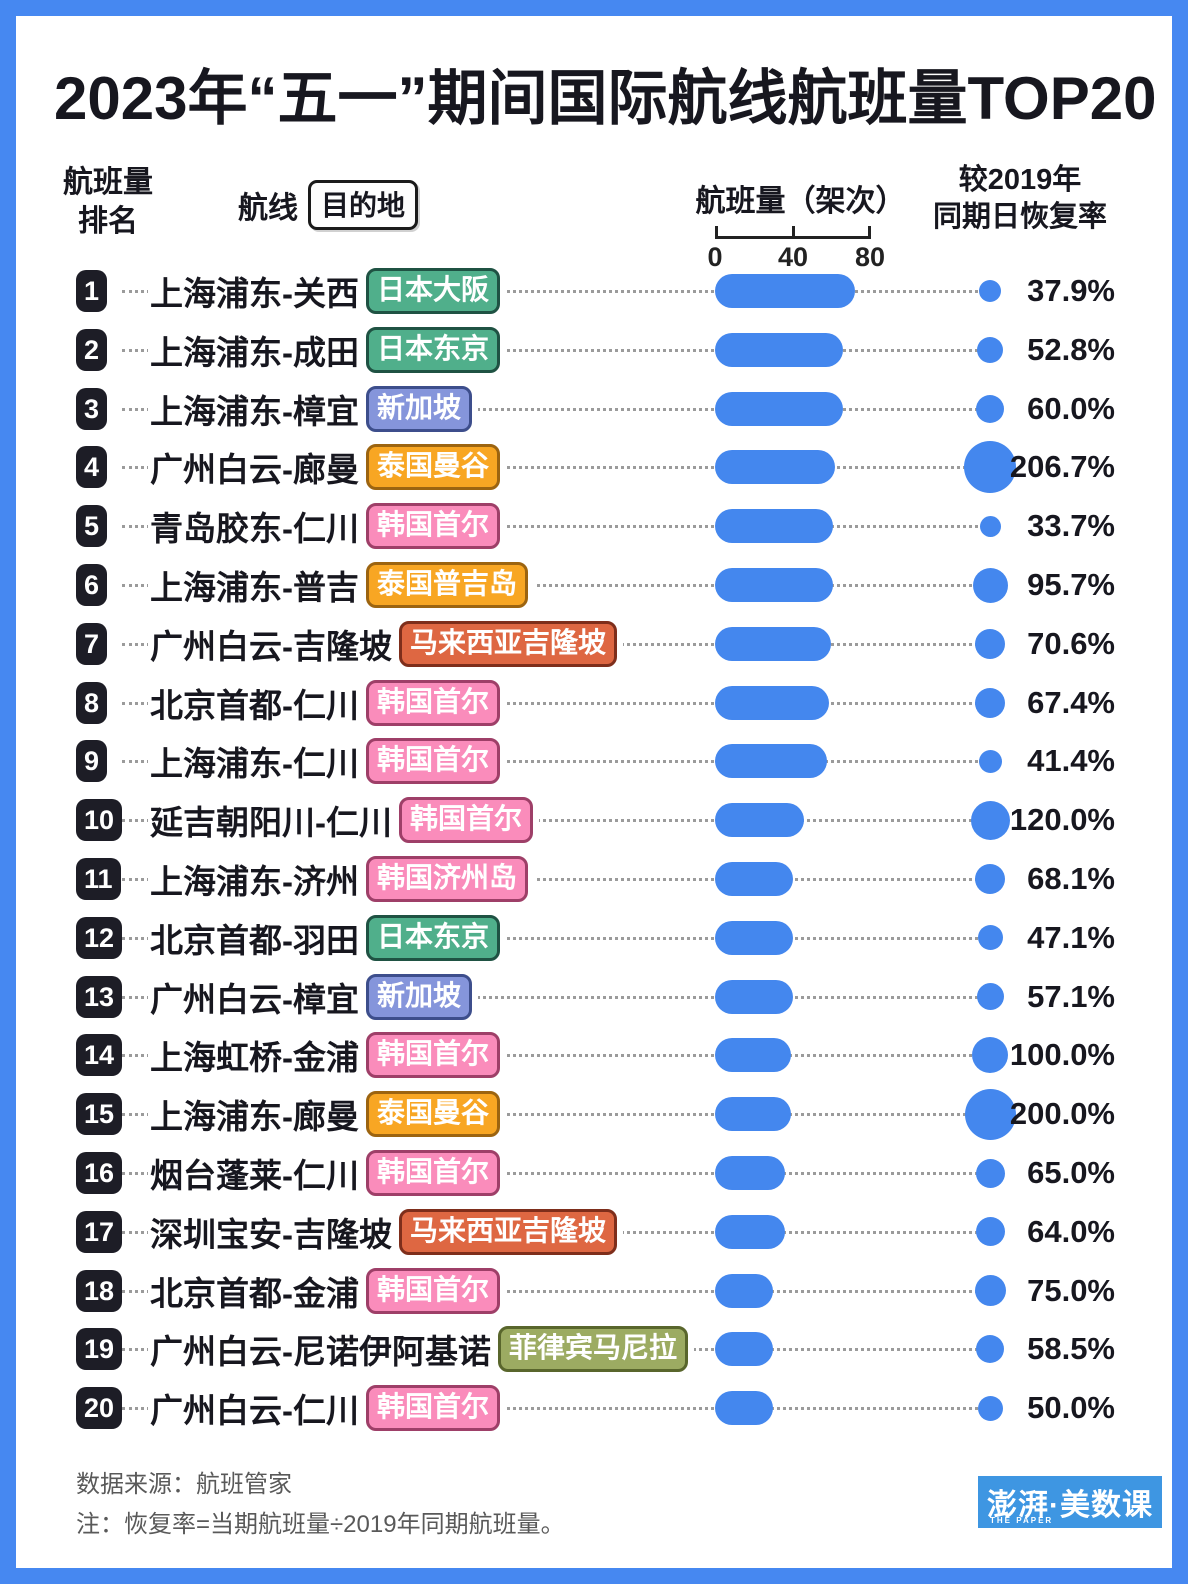 The image size is (1188, 1584). I want to click on route-cell: 上海浦东-樟宜 新加坡, so click(313, 408).